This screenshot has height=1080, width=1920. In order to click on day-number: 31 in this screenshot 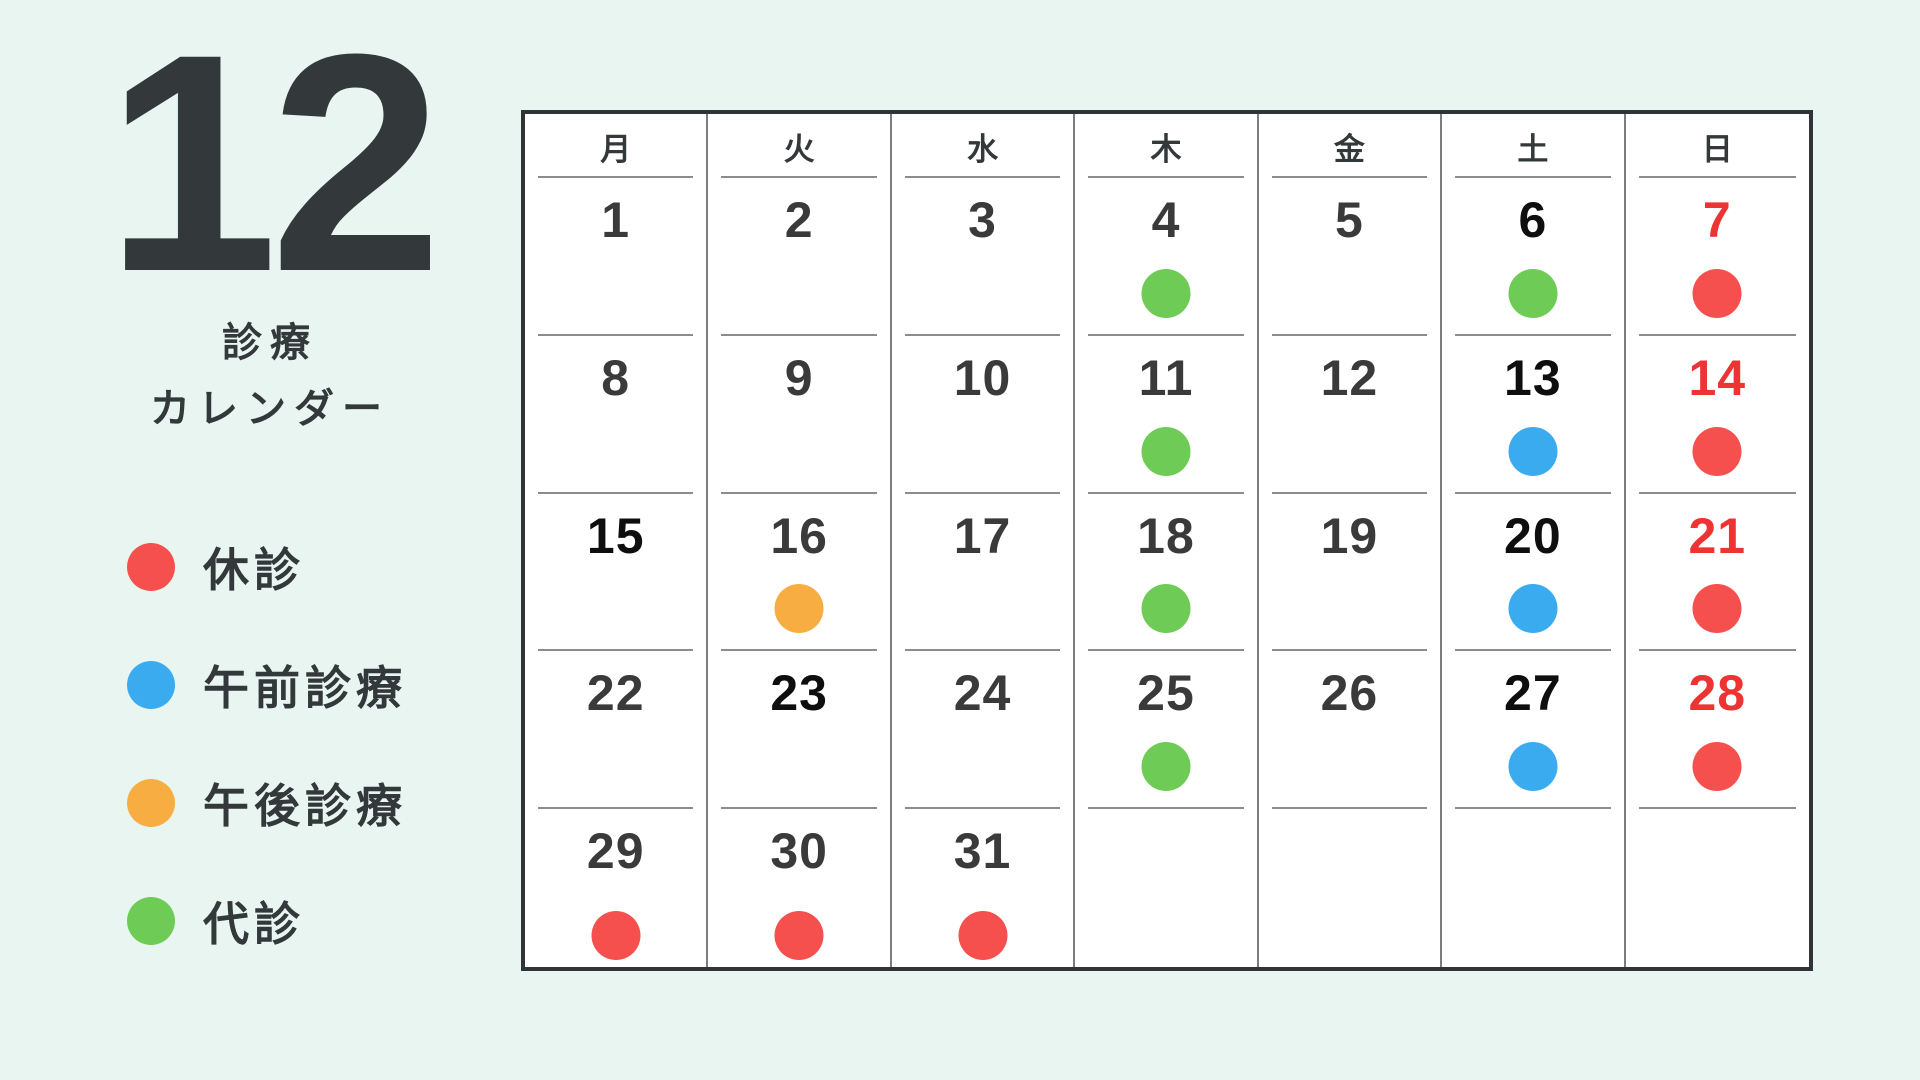, I will do `click(982, 851)`.